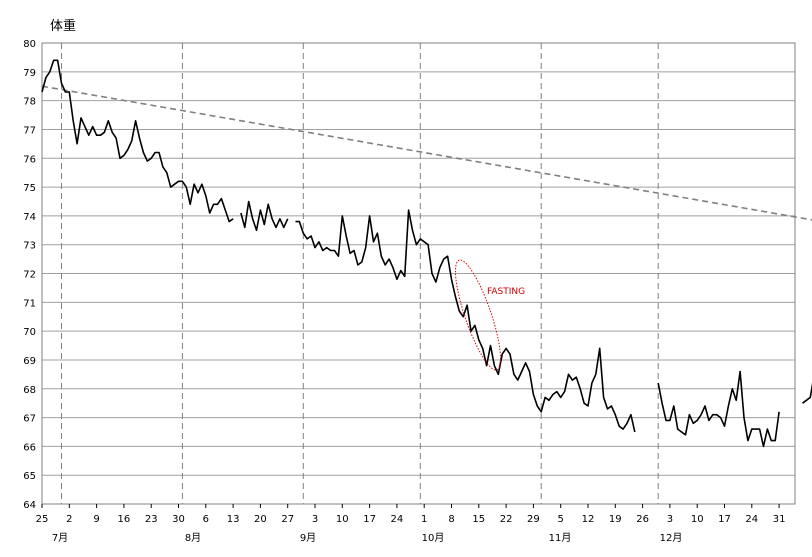 The height and width of the screenshot is (557, 812). Describe the element at coordinates (779, 519) in the screenshot. I see `x-tick-label: 31` at that location.